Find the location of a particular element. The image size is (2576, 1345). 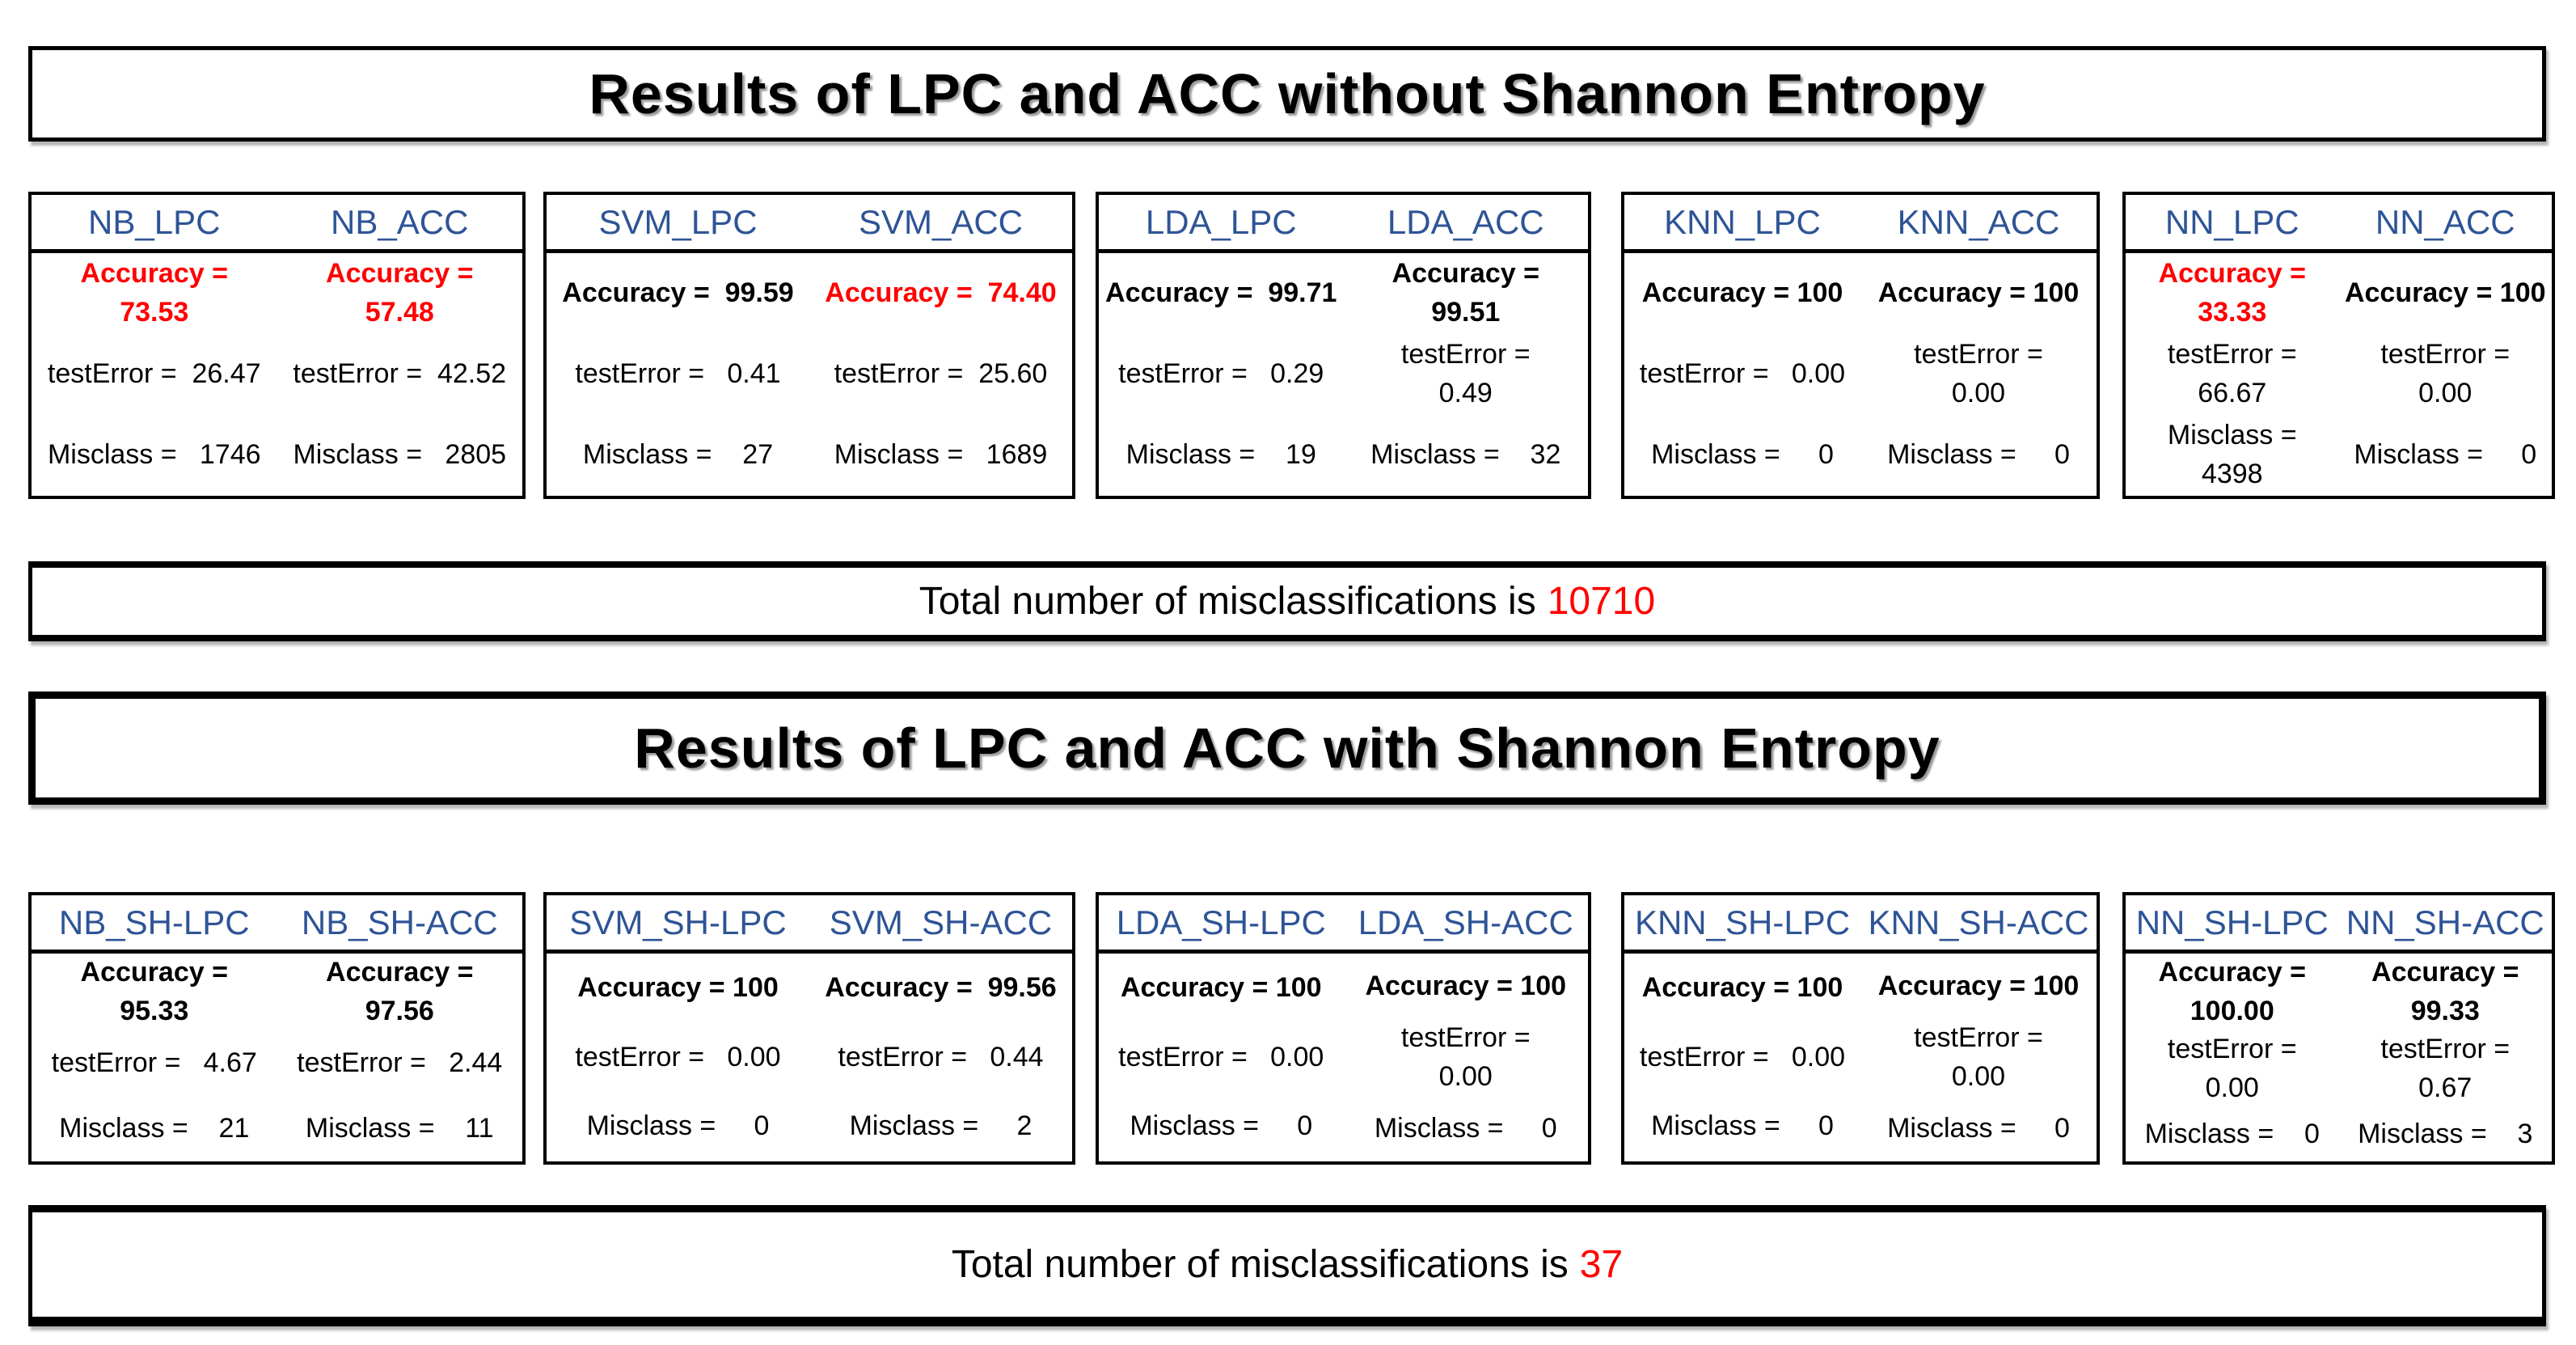

box-header-row: SVM_SH-LPC SVM_SH-ACC is located at coordinates (809, 924).